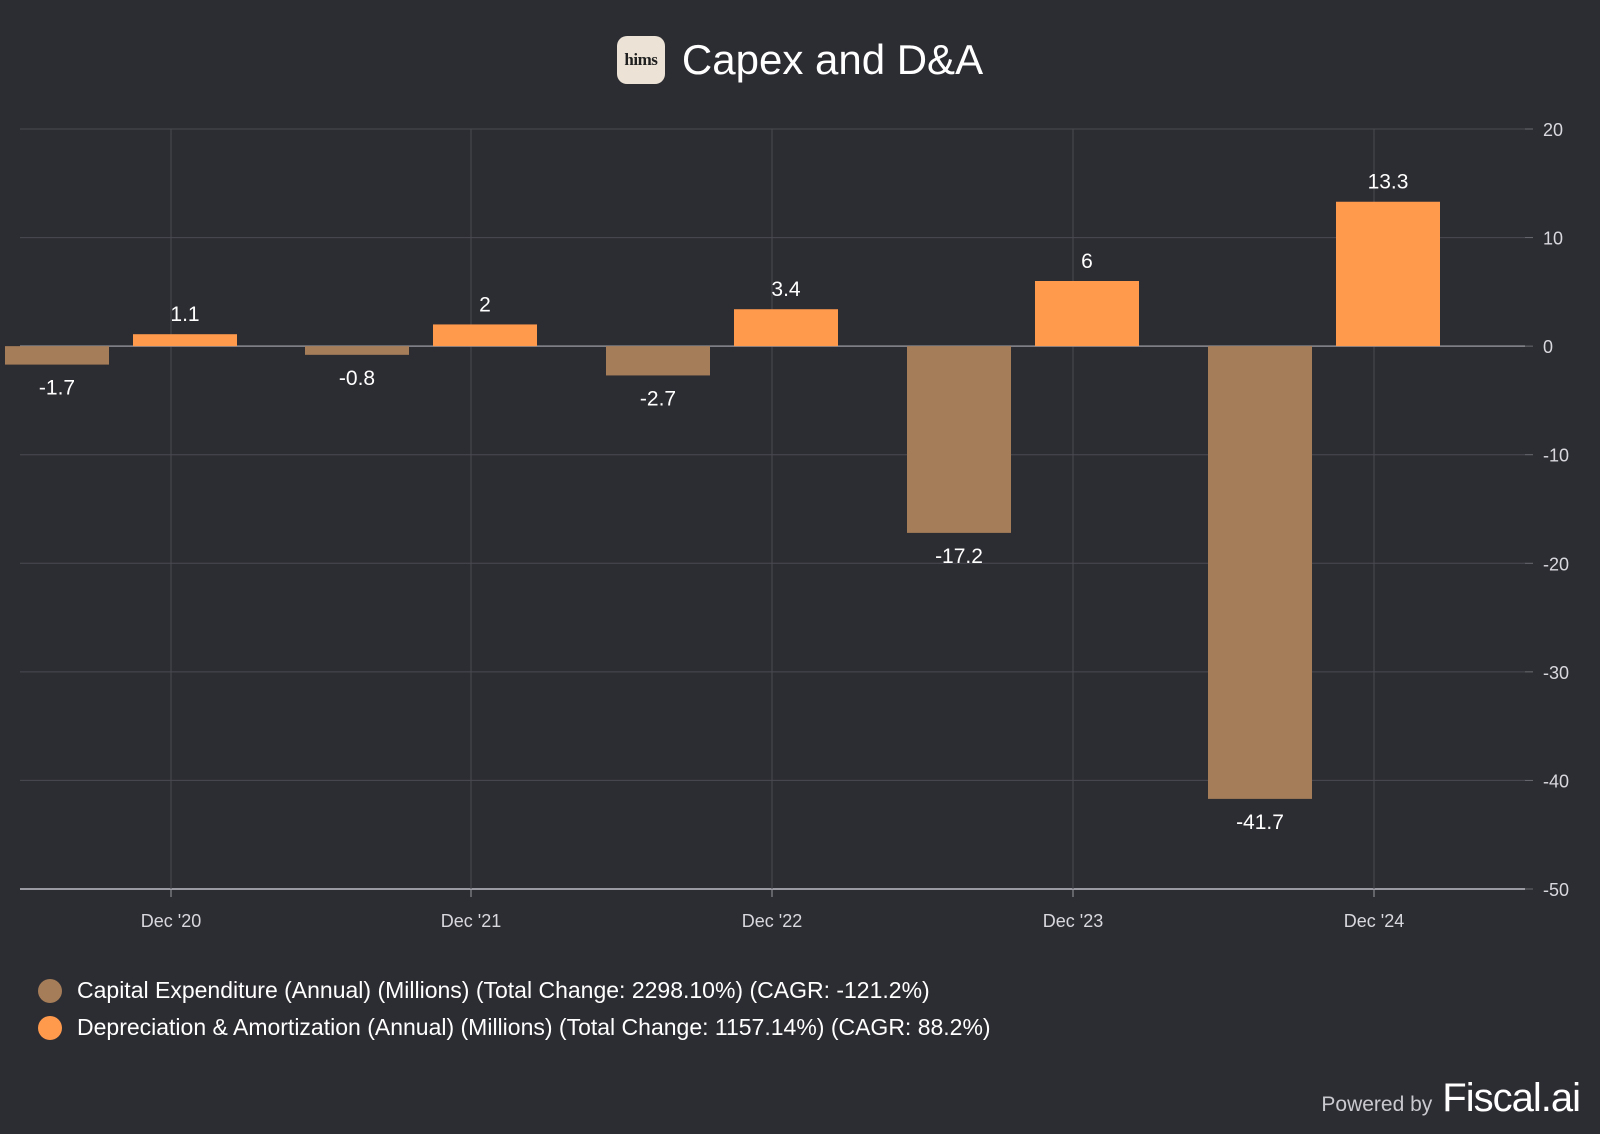 The width and height of the screenshot is (1600, 1134). I want to click on data-label-capex: -41.7, so click(1260, 822).